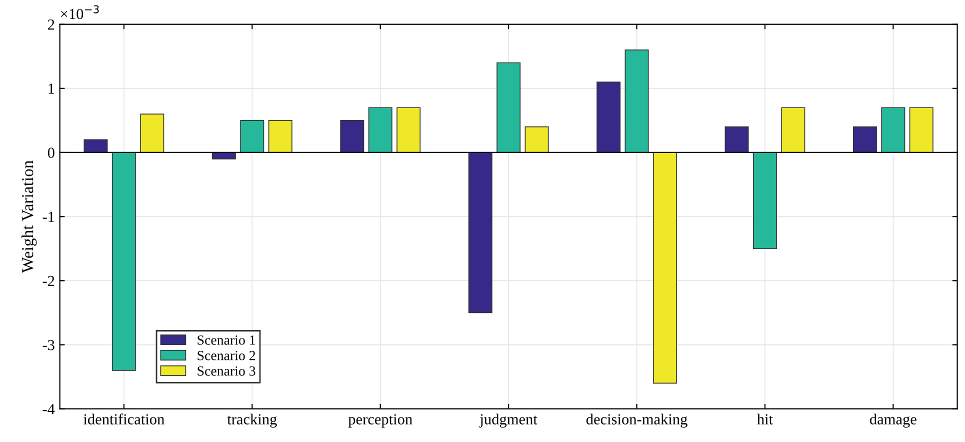 The height and width of the screenshot is (442, 965). What do you see at coordinates (252, 421) in the screenshot?
I see `x-tick-label: tracking` at bounding box center [252, 421].